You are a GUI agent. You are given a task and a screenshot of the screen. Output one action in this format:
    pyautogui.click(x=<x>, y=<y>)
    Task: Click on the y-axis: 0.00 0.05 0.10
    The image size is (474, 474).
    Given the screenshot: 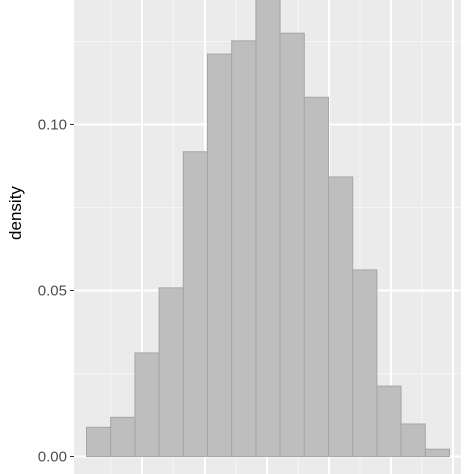 What is the action you would take?
    pyautogui.click(x=56, y=291)
    